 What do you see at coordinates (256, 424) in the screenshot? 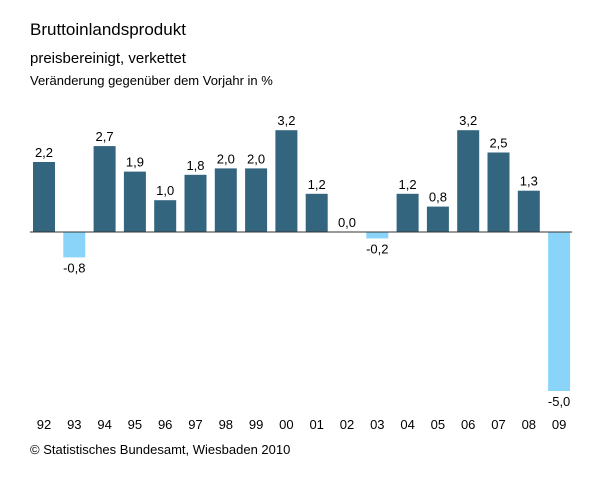
I see `x-tick-99: 99` at bounding box center [256, 424].